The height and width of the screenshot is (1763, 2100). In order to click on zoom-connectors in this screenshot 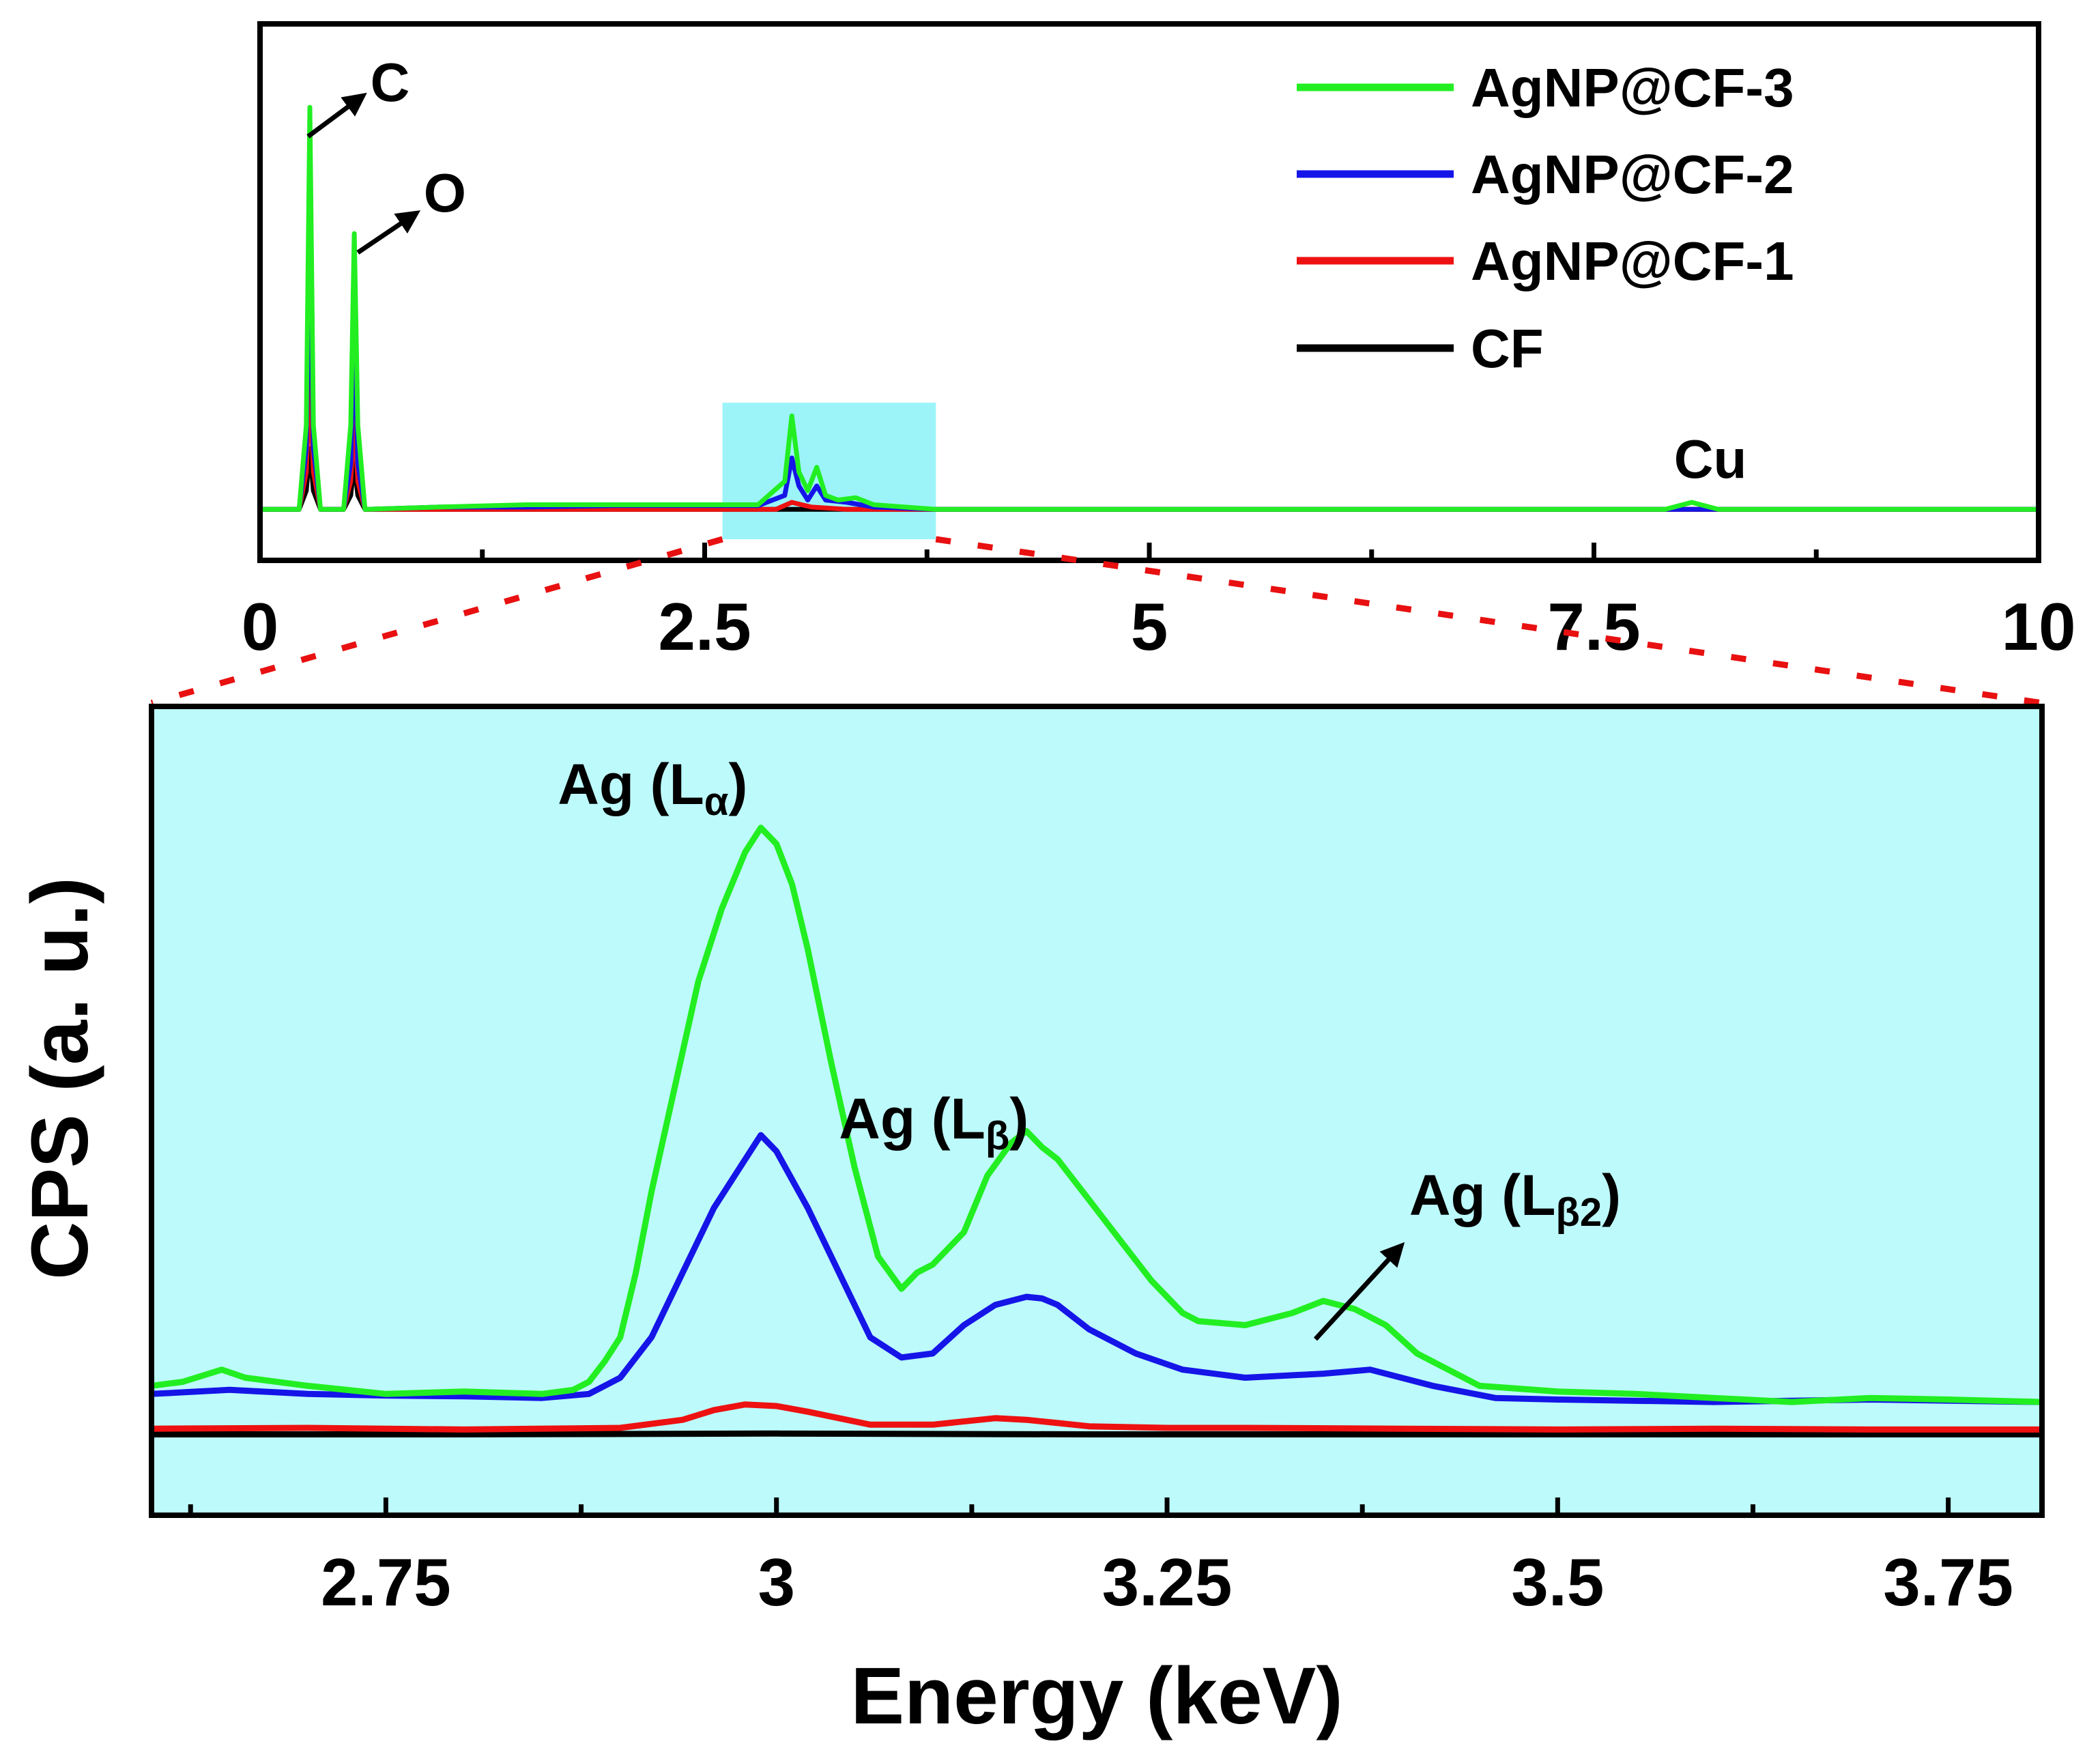, I will do `click(1096, 621)`.